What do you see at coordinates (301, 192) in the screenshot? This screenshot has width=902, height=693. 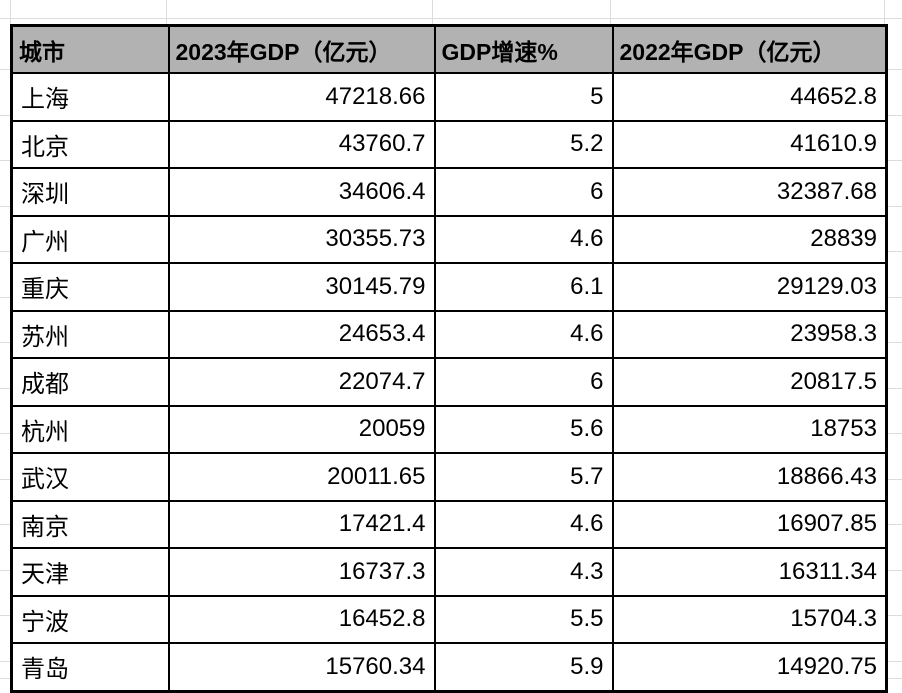 I see `cell-gdp-2023: 34606.4` at bounding box center [301, 192].